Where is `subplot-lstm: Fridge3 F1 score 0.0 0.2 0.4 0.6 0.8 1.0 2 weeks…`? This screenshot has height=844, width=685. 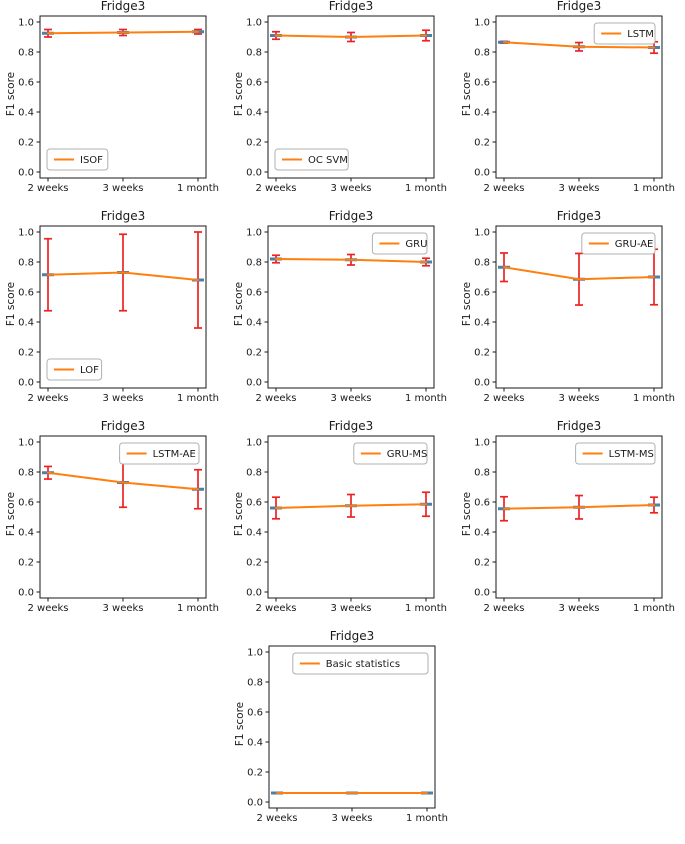
subplot-lstm: Fridge3 F1 score 0.0 0.2 0.4 0.6 0.8 1.0 2 weeks… is located at coordinates (570, 105).